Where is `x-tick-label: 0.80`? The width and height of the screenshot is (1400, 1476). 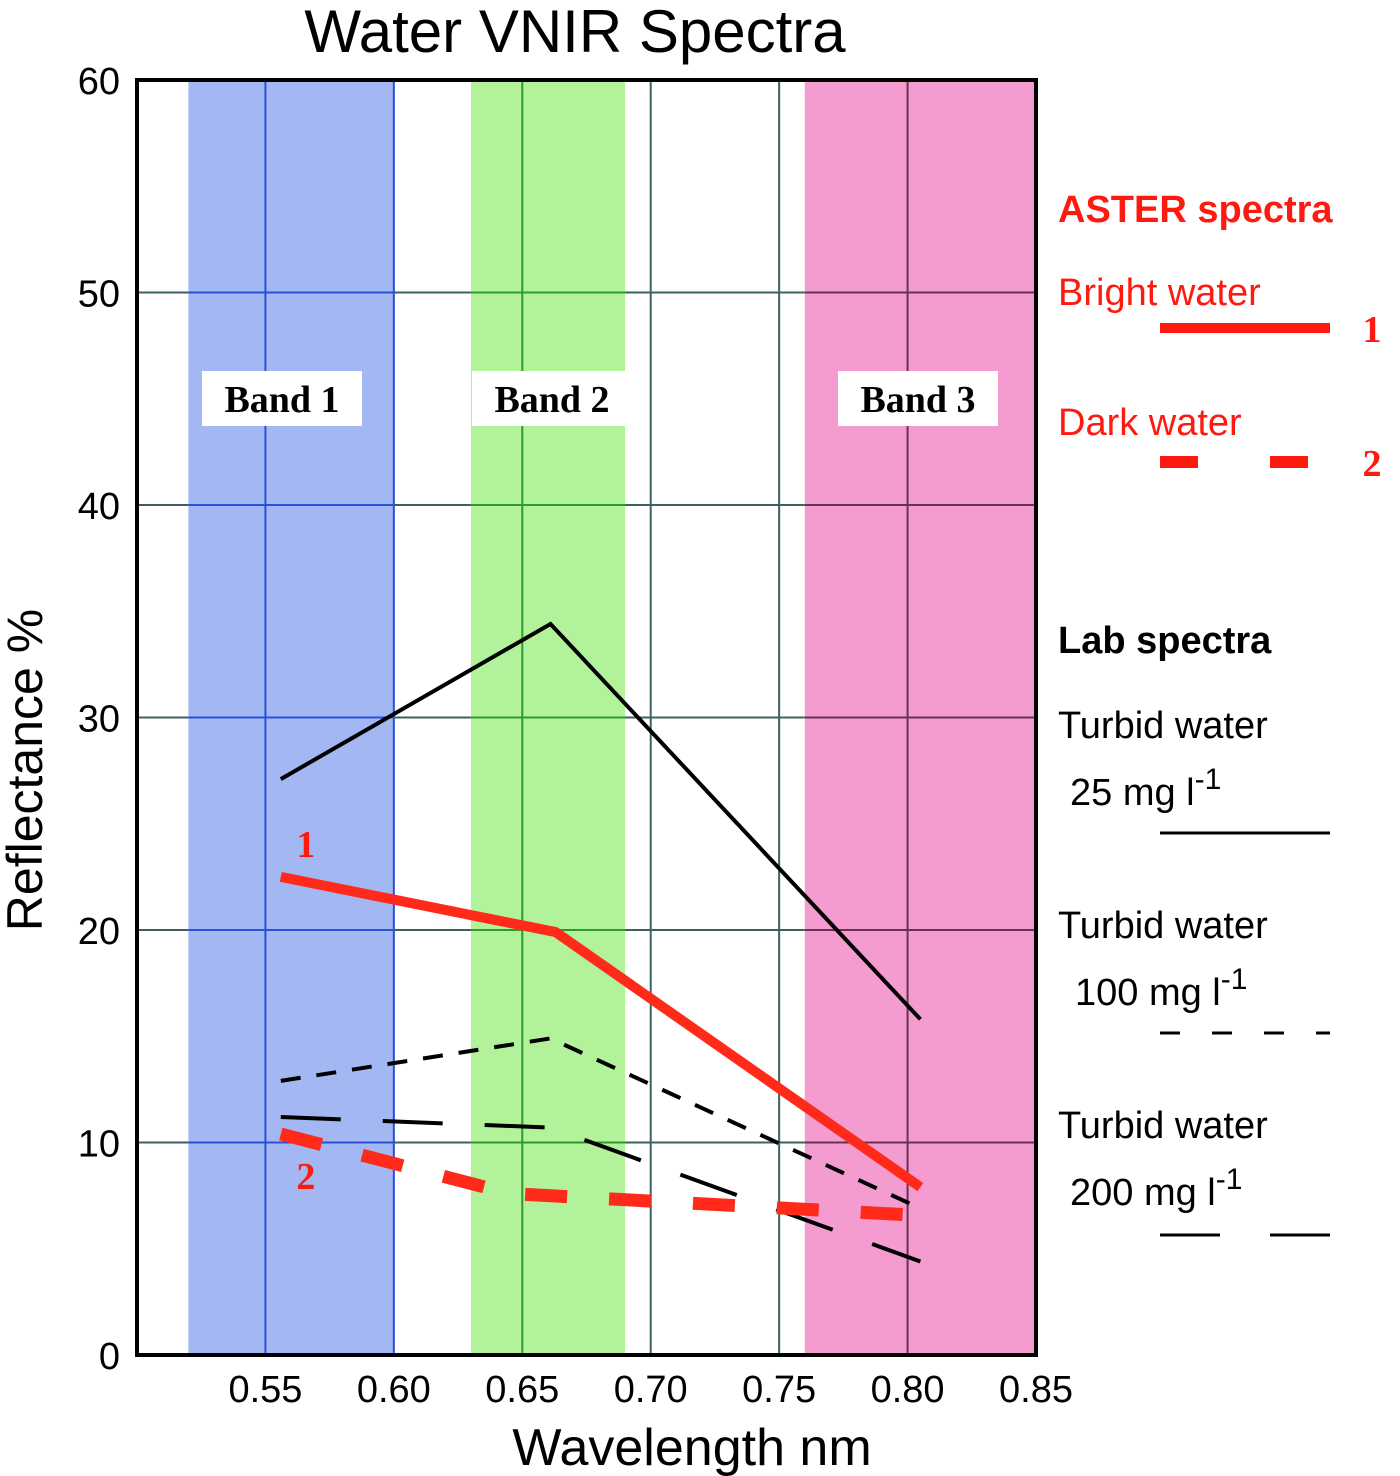
x-tick-label: 0.80 is located at coordinates (908, 1390).